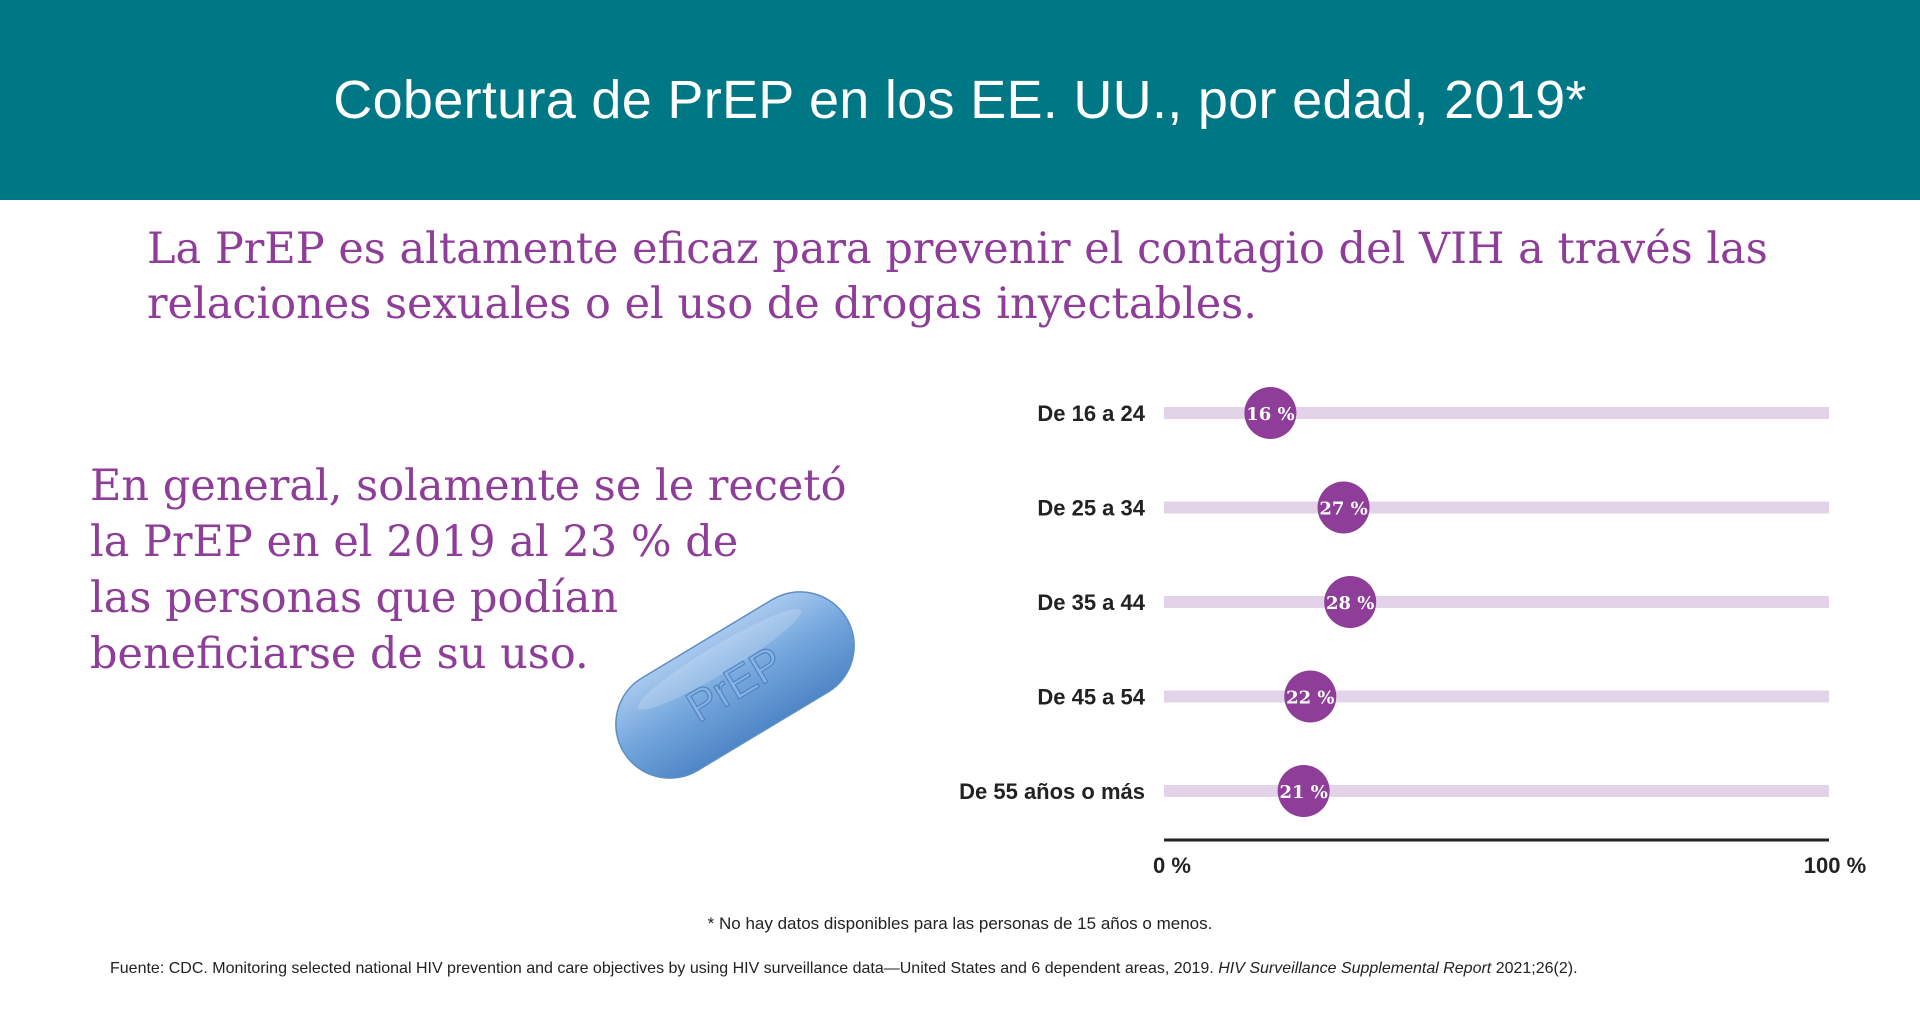  Describe the element at coordinates (1355, 968) in the screenshot. I see `source-journal: HIV Surveillance Supplemental Report` at that location.